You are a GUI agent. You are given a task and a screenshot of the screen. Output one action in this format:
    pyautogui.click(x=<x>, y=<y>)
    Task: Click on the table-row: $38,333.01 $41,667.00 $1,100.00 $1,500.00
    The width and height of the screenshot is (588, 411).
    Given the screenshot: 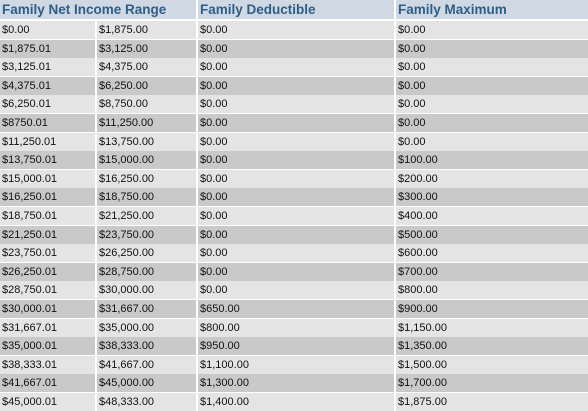 What is the action you would take?
    pyautogui.click(x=294, y=364)
    